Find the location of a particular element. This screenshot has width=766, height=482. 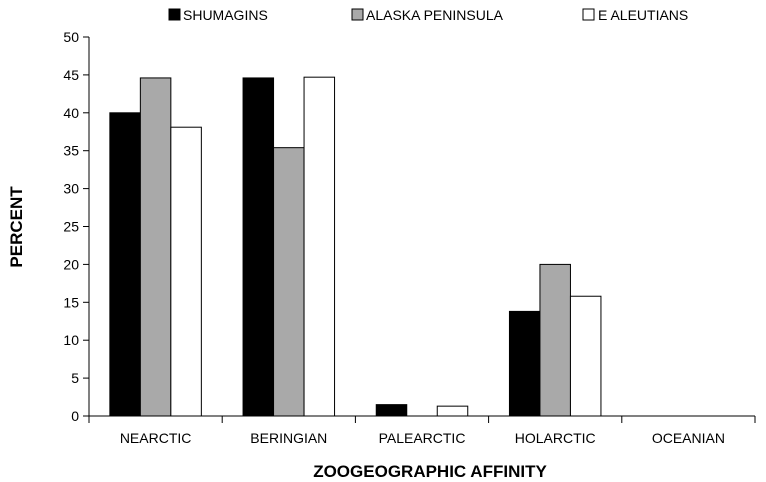

legend-label: SHUMAGINS is located at coordinates (225, 15).